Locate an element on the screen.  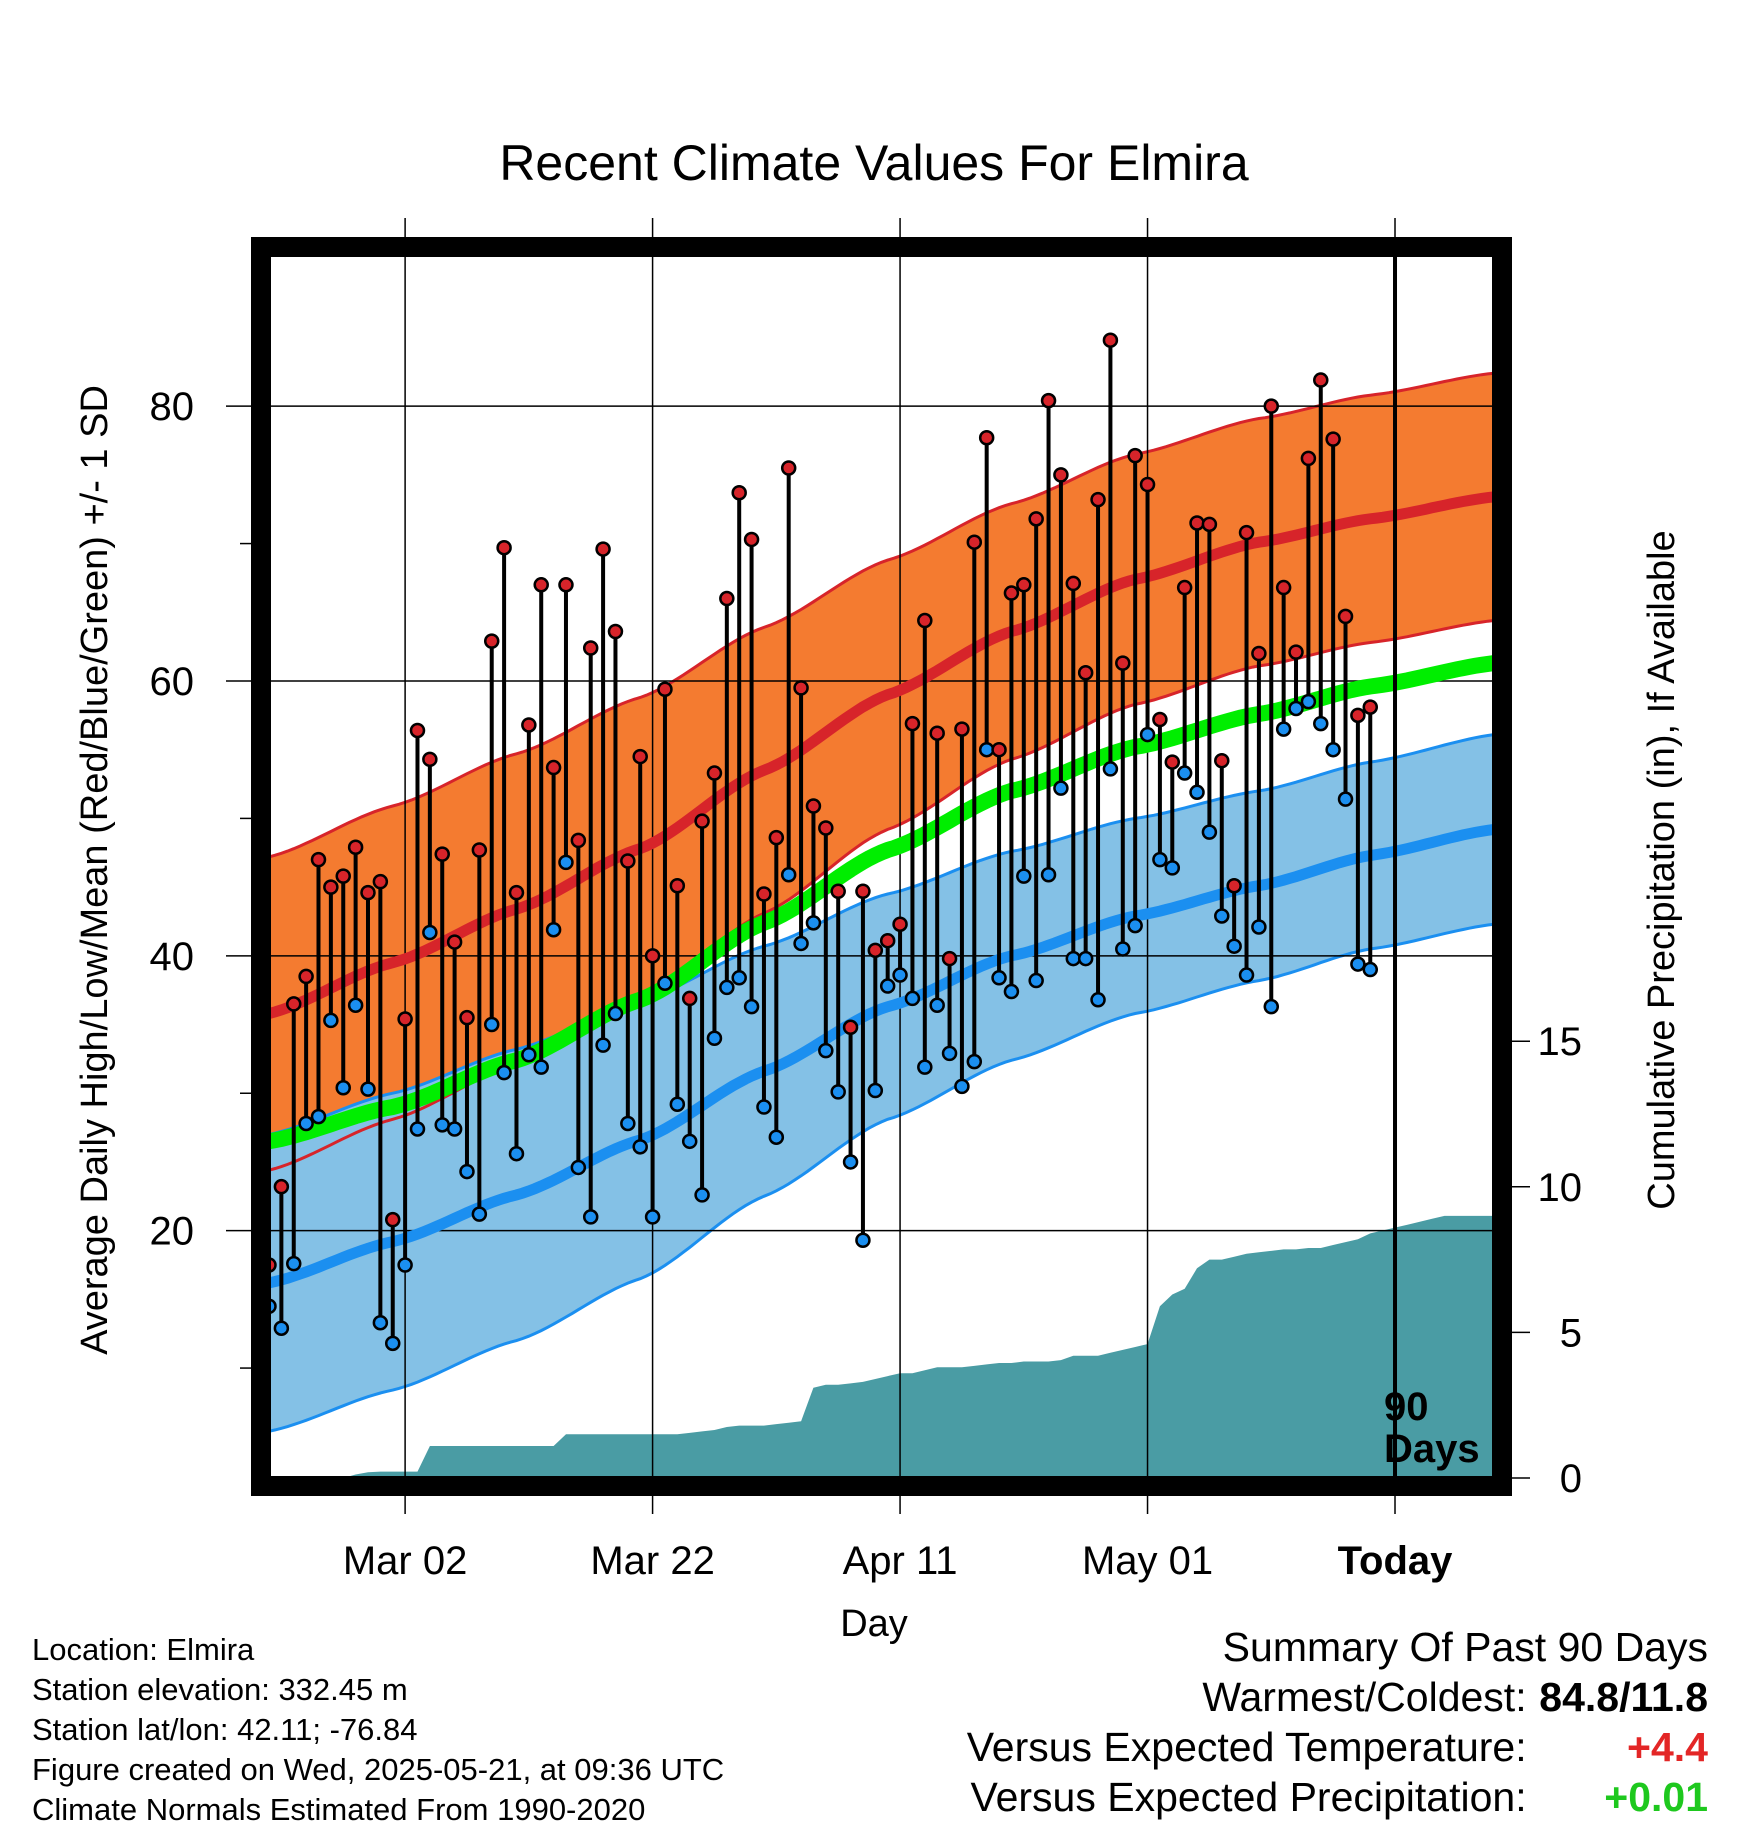
y-tick-label: 20 is located at coordinates (172, 1232).